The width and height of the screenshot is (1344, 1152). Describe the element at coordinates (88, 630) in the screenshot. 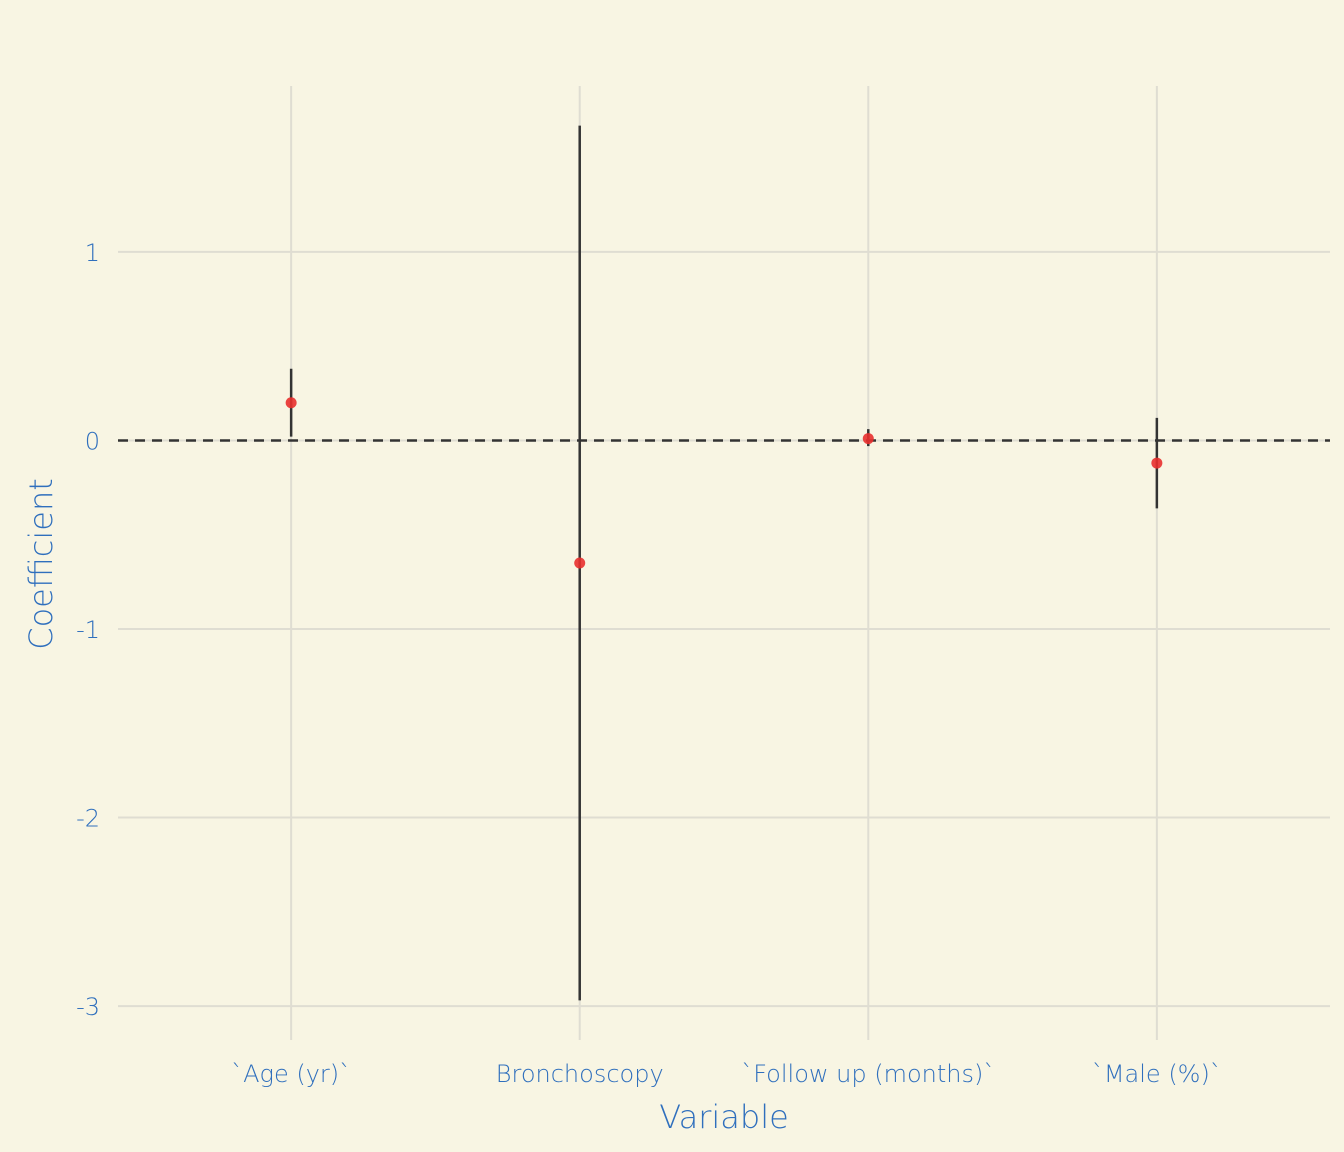

I see `y-tick-label: -1` at that location.